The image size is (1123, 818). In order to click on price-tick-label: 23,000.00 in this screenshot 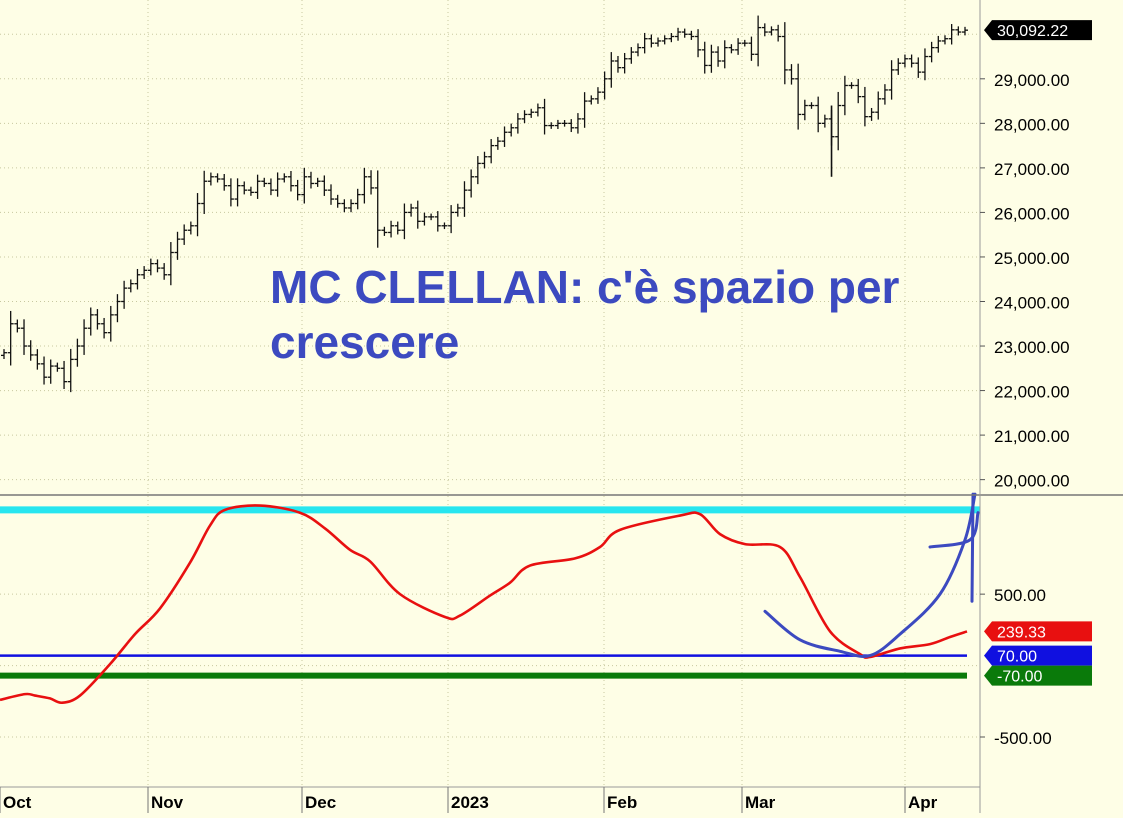, I will do `click(1032, 347)`.